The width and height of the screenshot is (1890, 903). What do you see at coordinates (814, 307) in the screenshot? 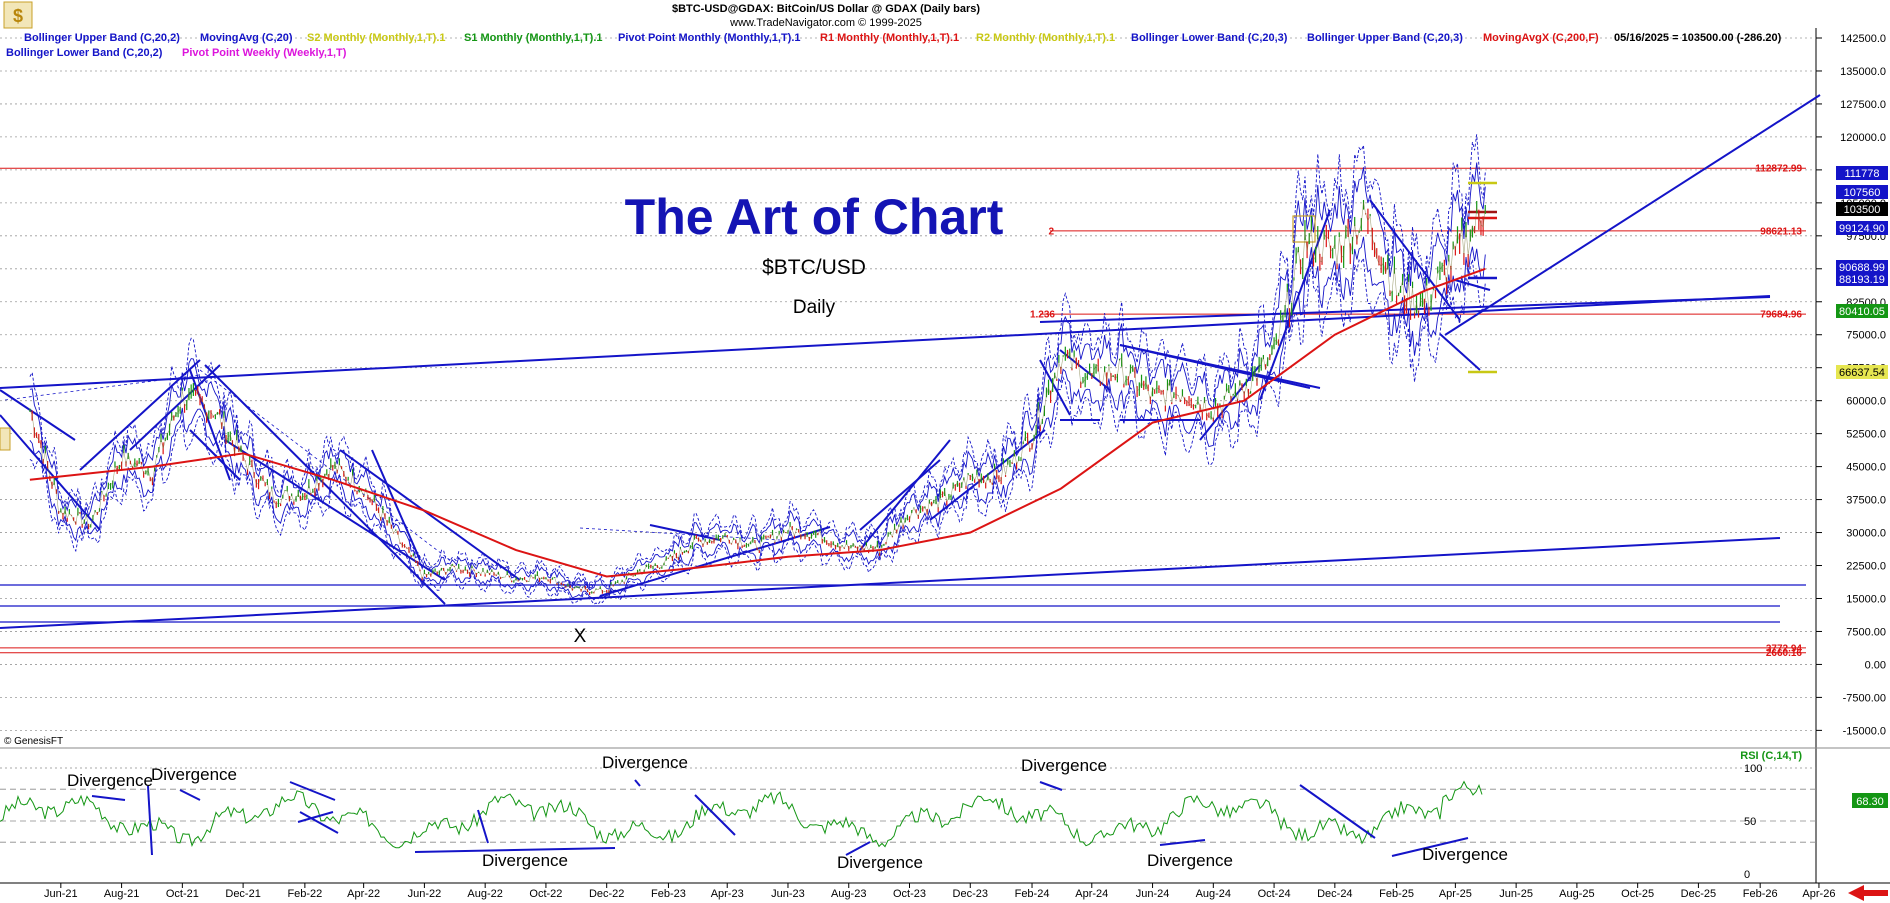
I see `overlay-period: Daily` at bounding box center [814, 307].